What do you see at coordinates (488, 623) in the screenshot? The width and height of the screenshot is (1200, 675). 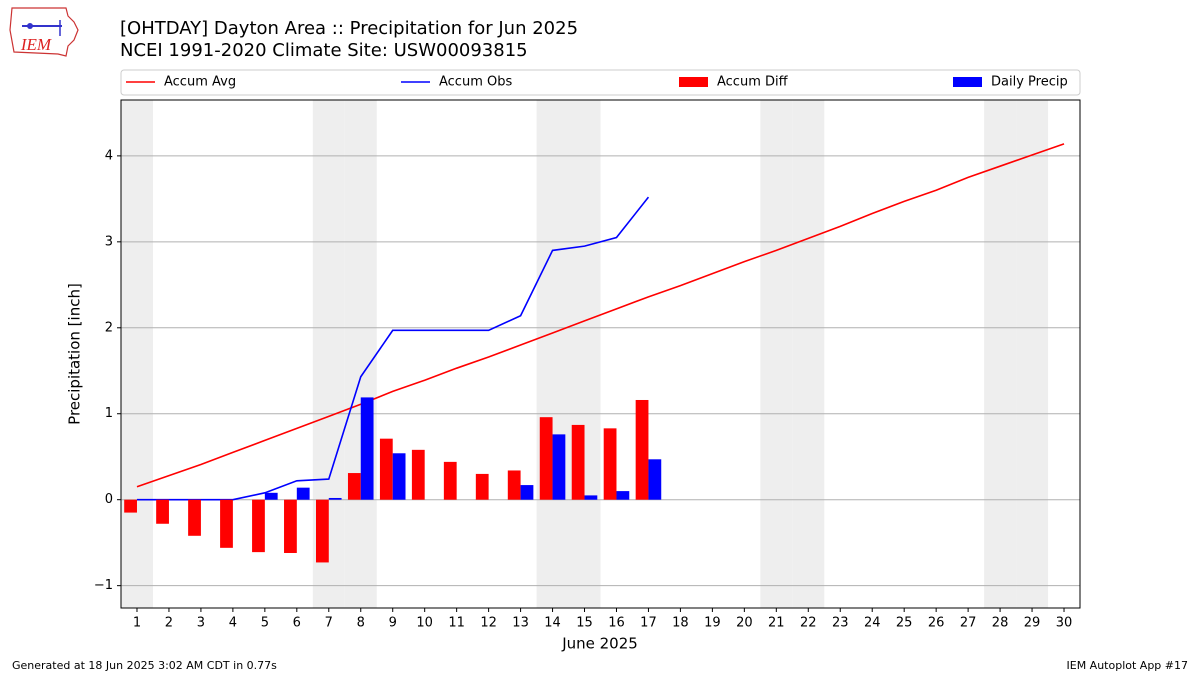 I see `x-tick-label: 12` at bounding box center [488, 623].